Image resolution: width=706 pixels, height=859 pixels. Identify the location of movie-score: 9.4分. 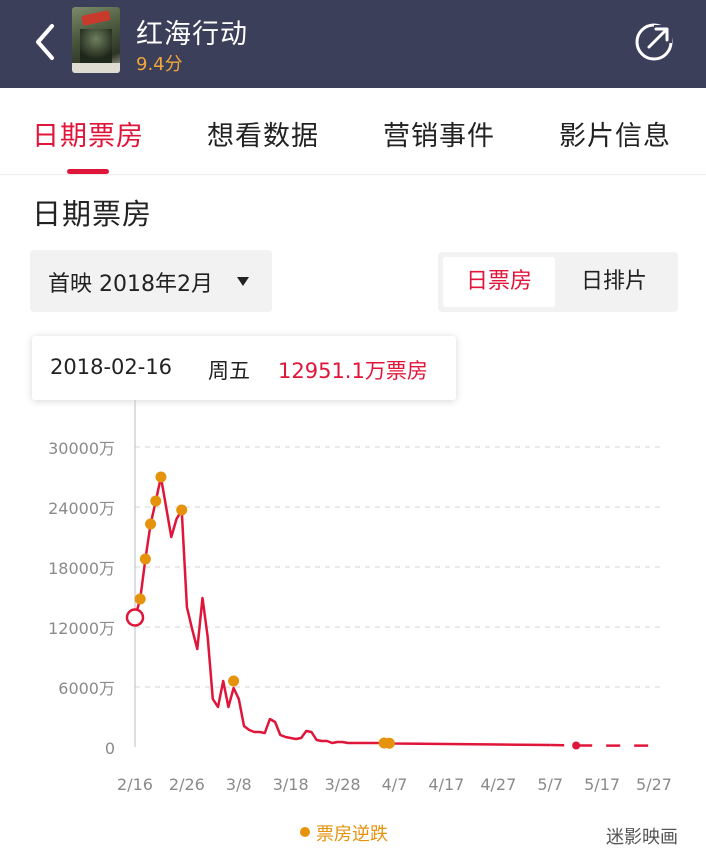
(159, 64).